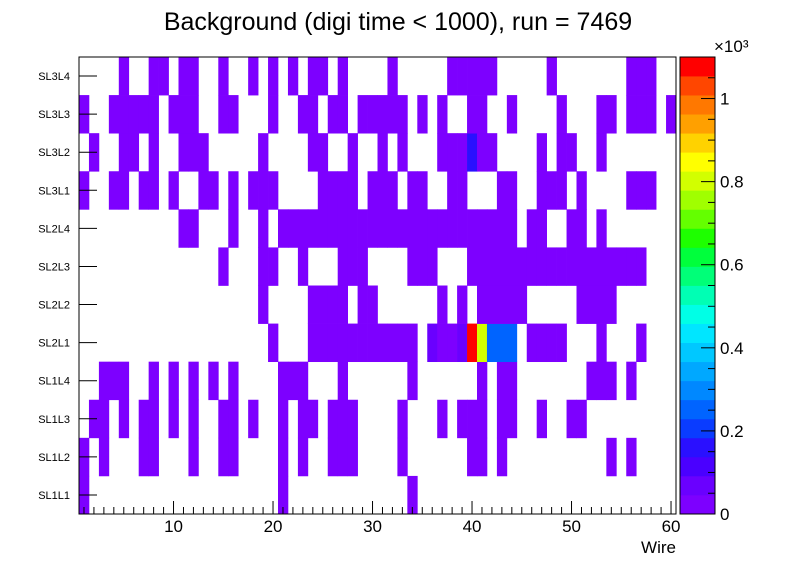 The image size is (796, 577). What do you see at coordinates (732, 182) in the screenshot?
I see `colorbar-tick-label: 0.8` at bounding box center [732, 182].